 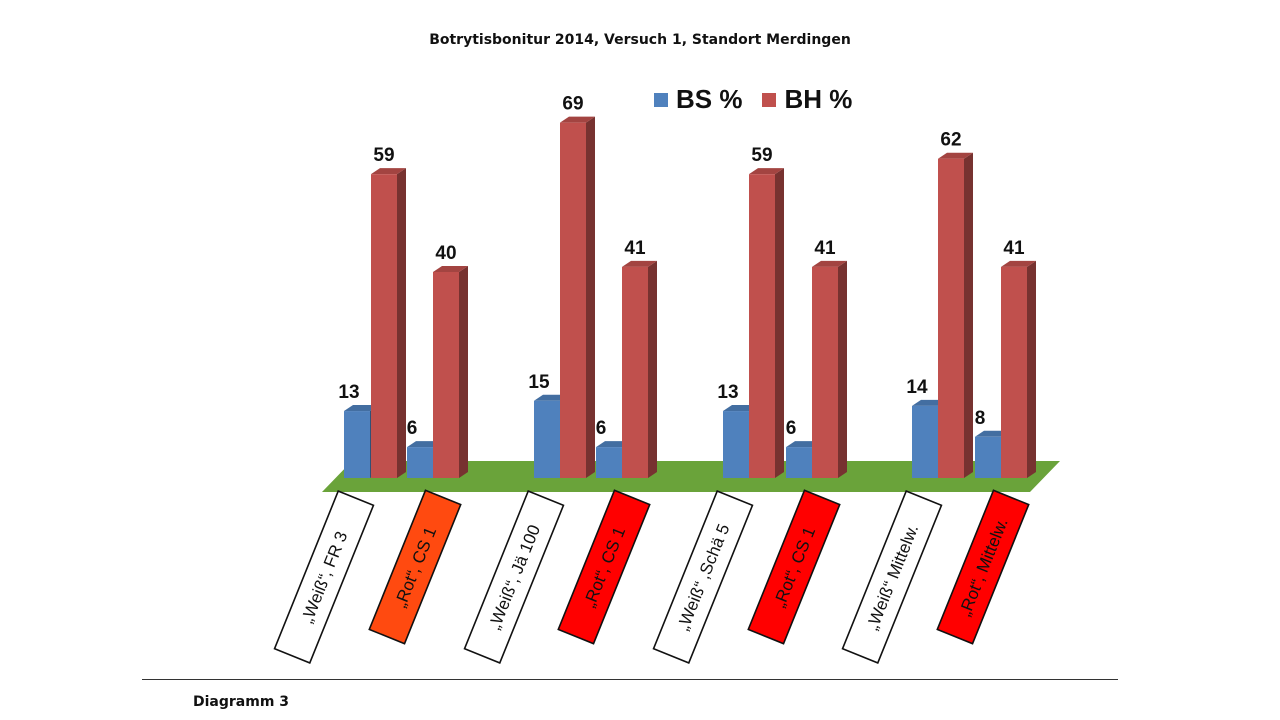 I want to click on category-label-5: „Rot“, CS 1, so click(x=794, y=567).